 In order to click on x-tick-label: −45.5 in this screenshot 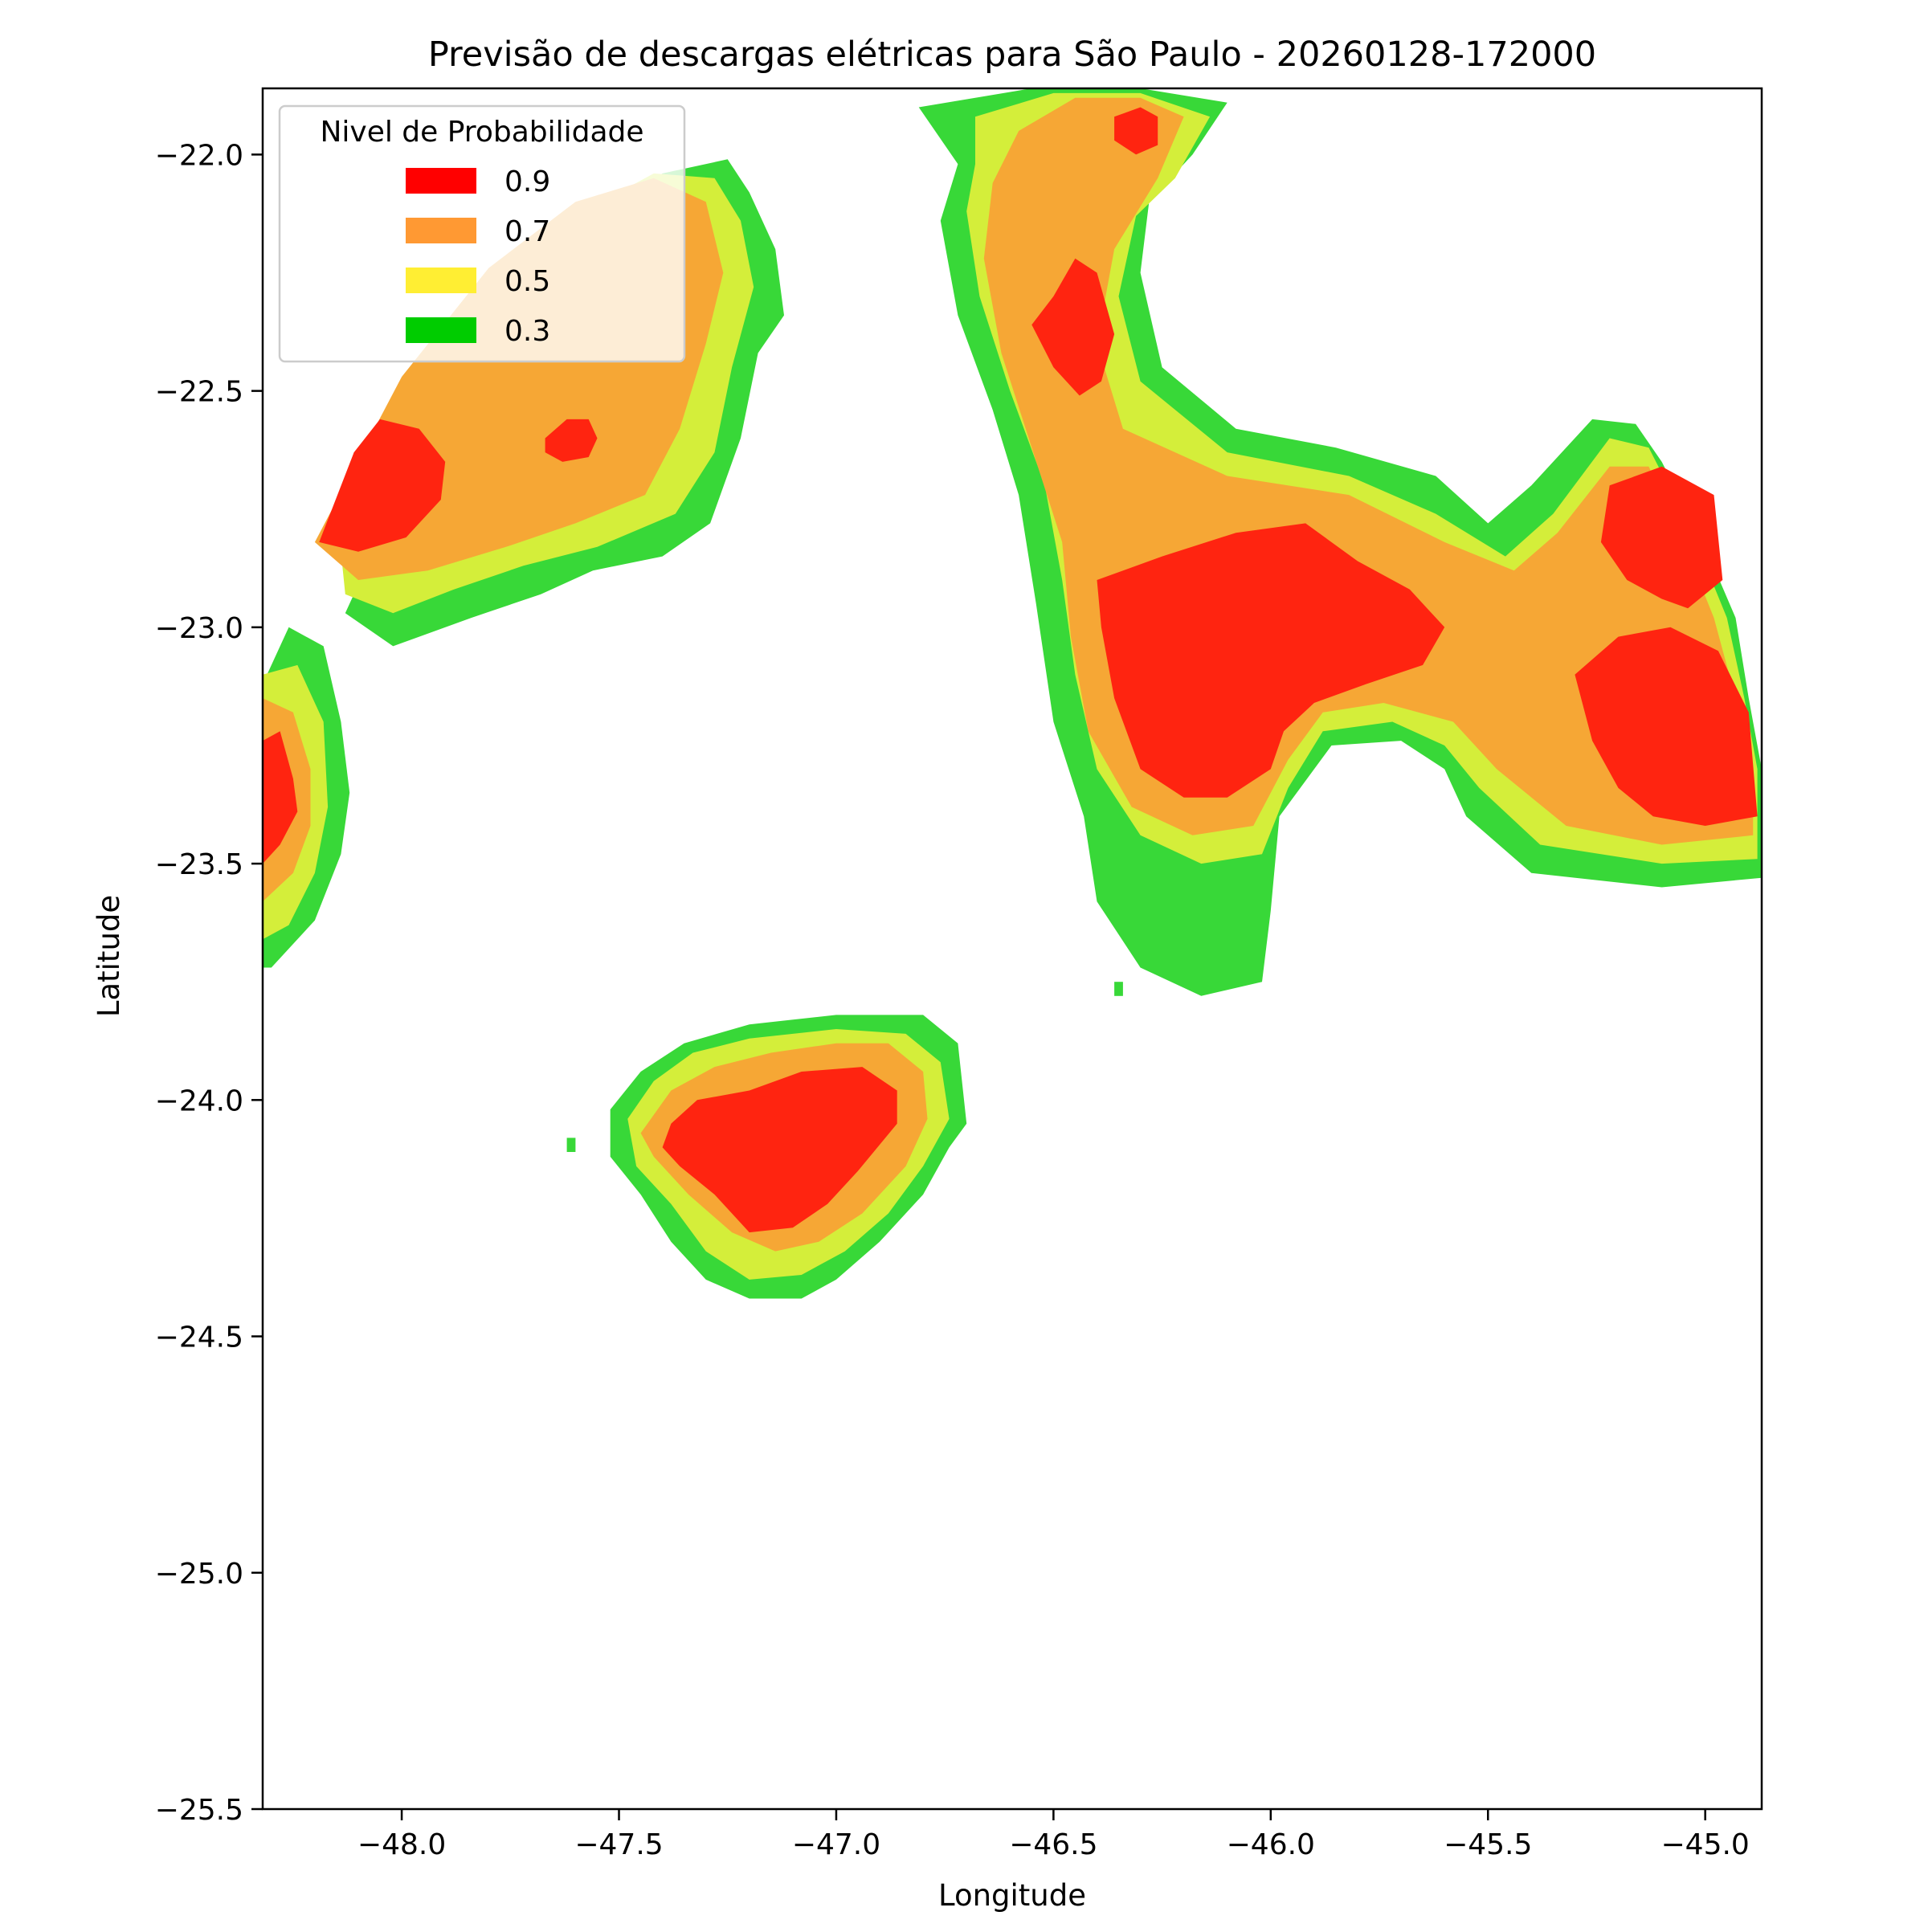, I will do `click(1488, 1844)`.